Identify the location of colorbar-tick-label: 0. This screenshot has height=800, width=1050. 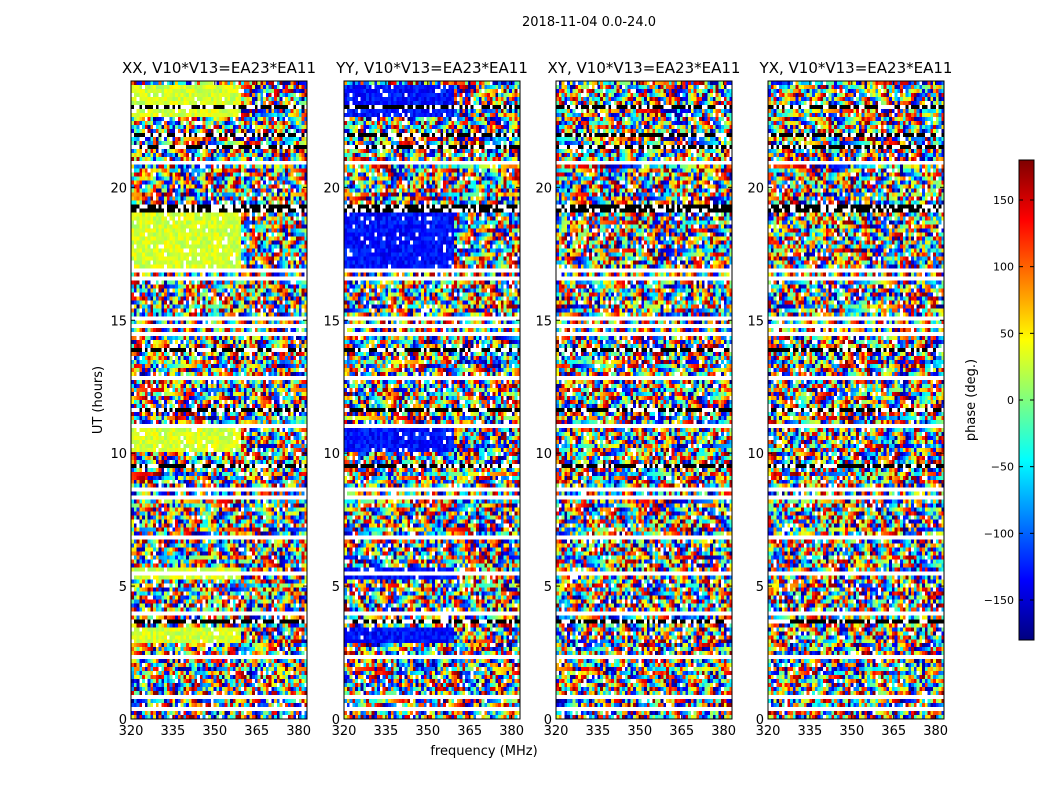
(1010, 400).